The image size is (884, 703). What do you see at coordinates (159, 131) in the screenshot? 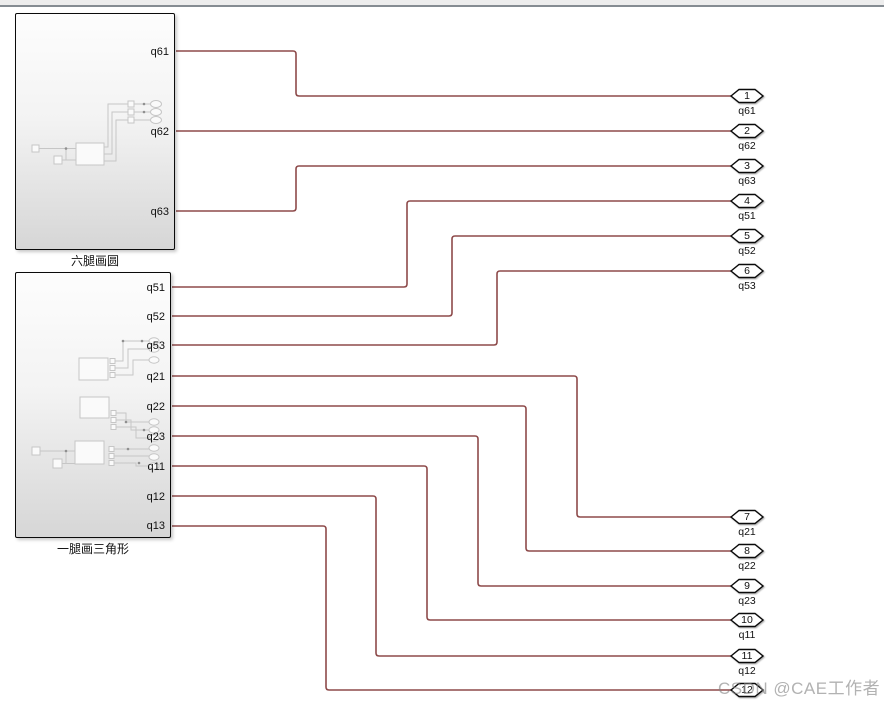
I see `block-outport-label: q62` at bounding box center [159, 131].